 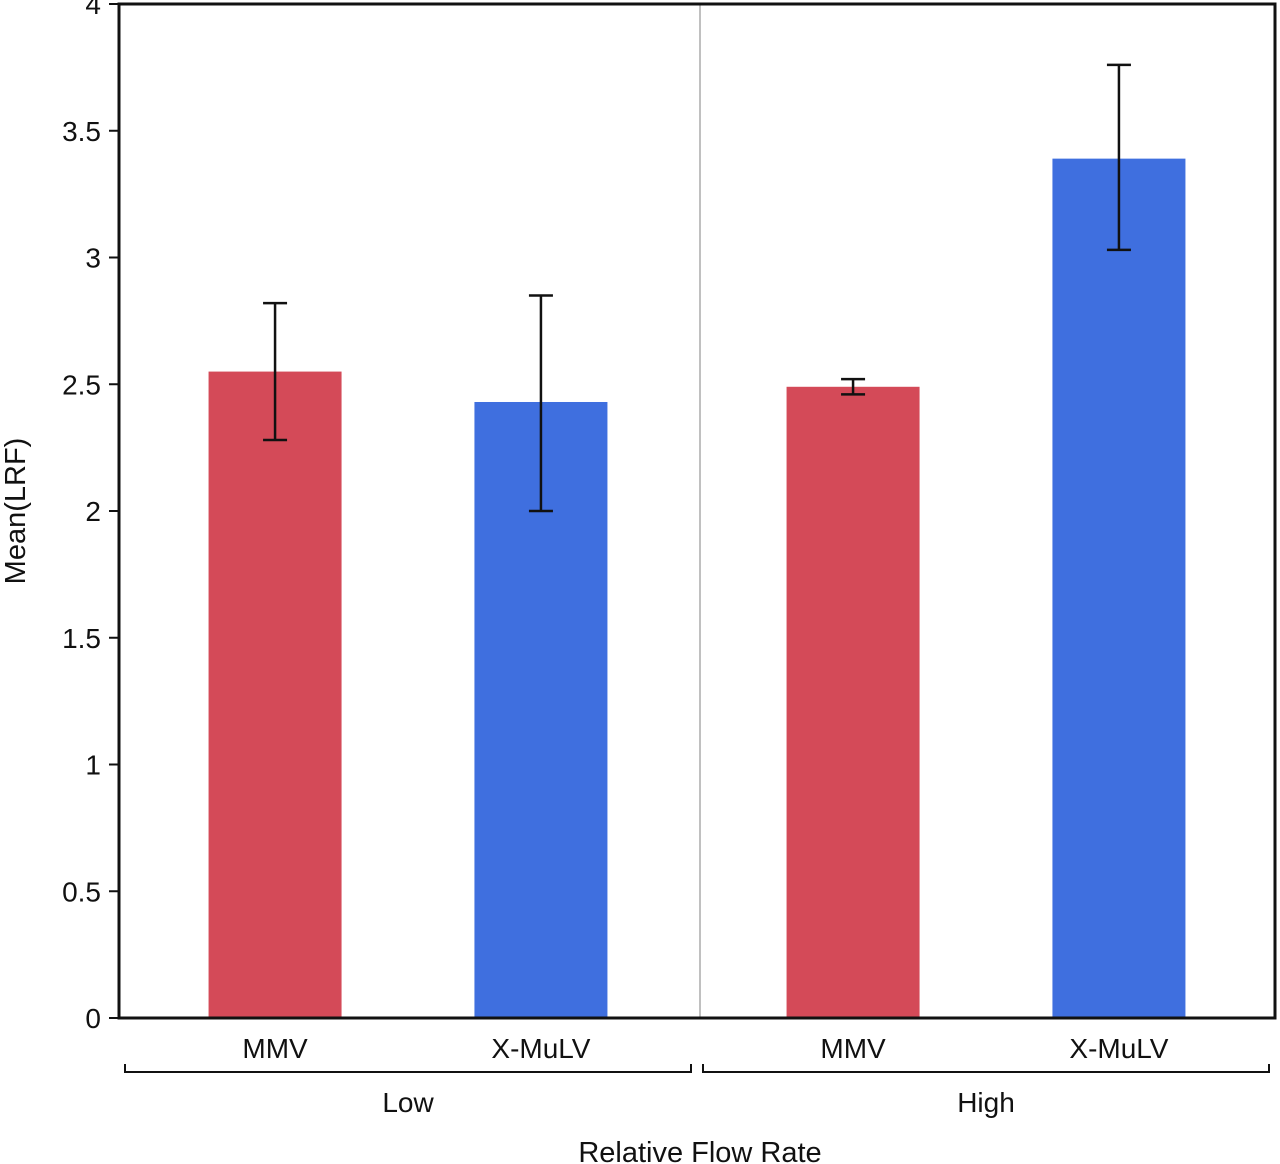 What do you see at coordinates (699, 1150) in the screenshot?
I see `x-axis-title: Relative Flow Rate` at bounding box center [699, 1150].